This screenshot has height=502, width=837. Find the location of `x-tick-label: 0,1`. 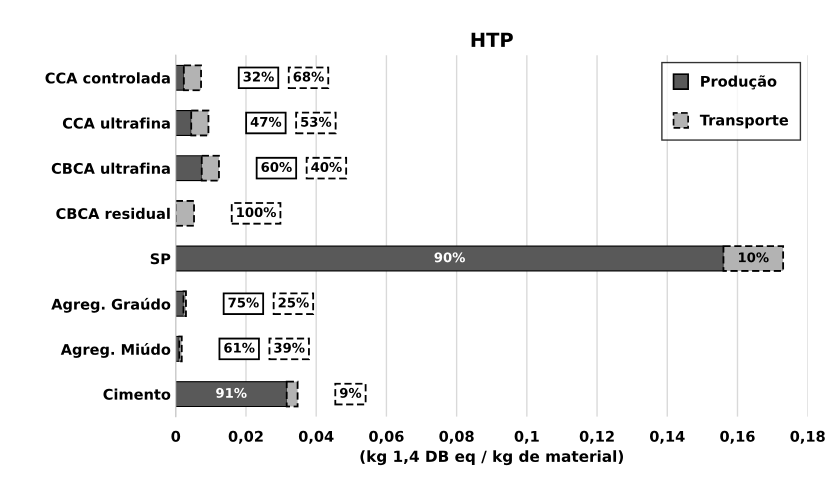

x-tick-label: 0,1 is located at coordinates (526, 437).